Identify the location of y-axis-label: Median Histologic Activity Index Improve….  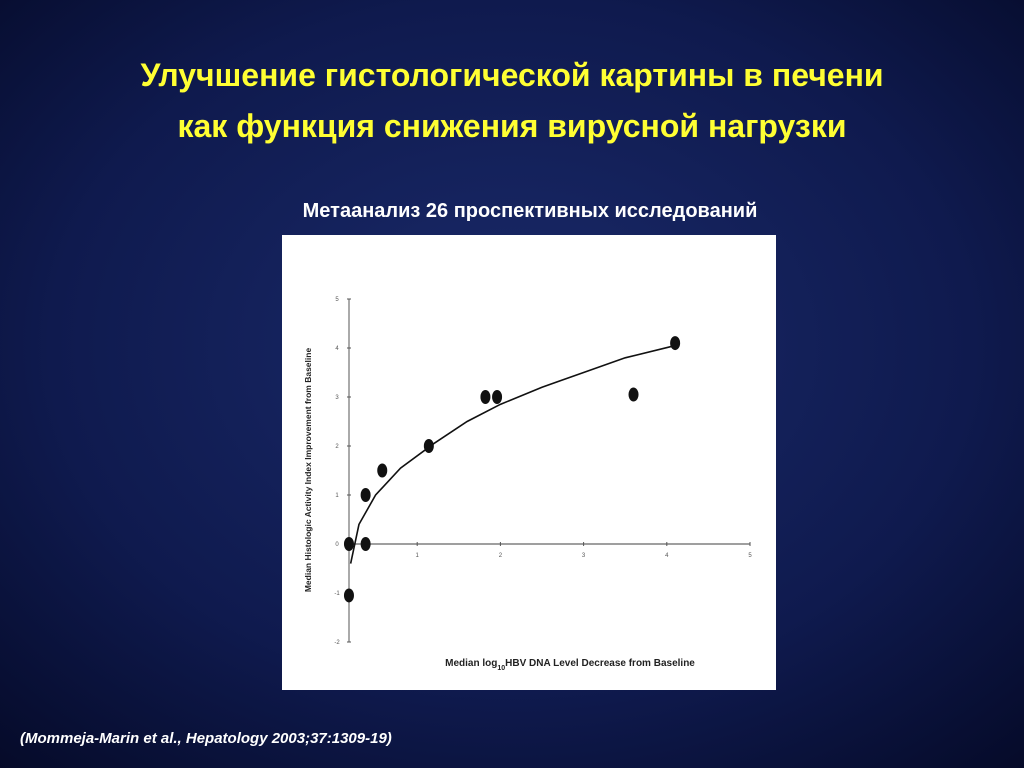
(308, 470).